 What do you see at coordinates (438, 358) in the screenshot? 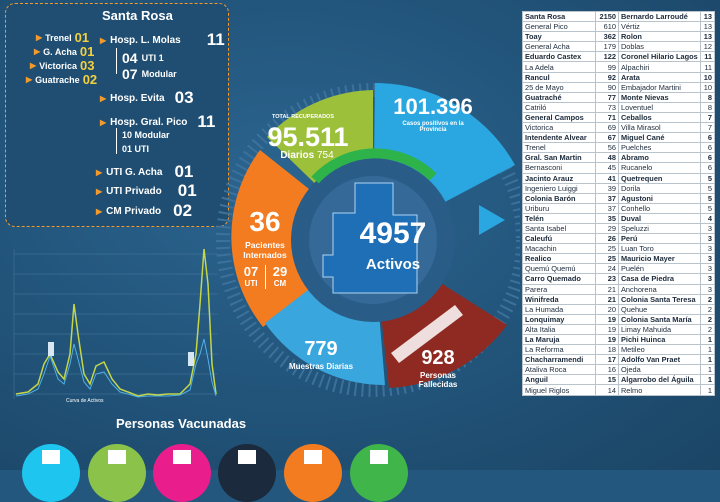
I see `fallecidas-value: 928` at bounding box center [438, 358].